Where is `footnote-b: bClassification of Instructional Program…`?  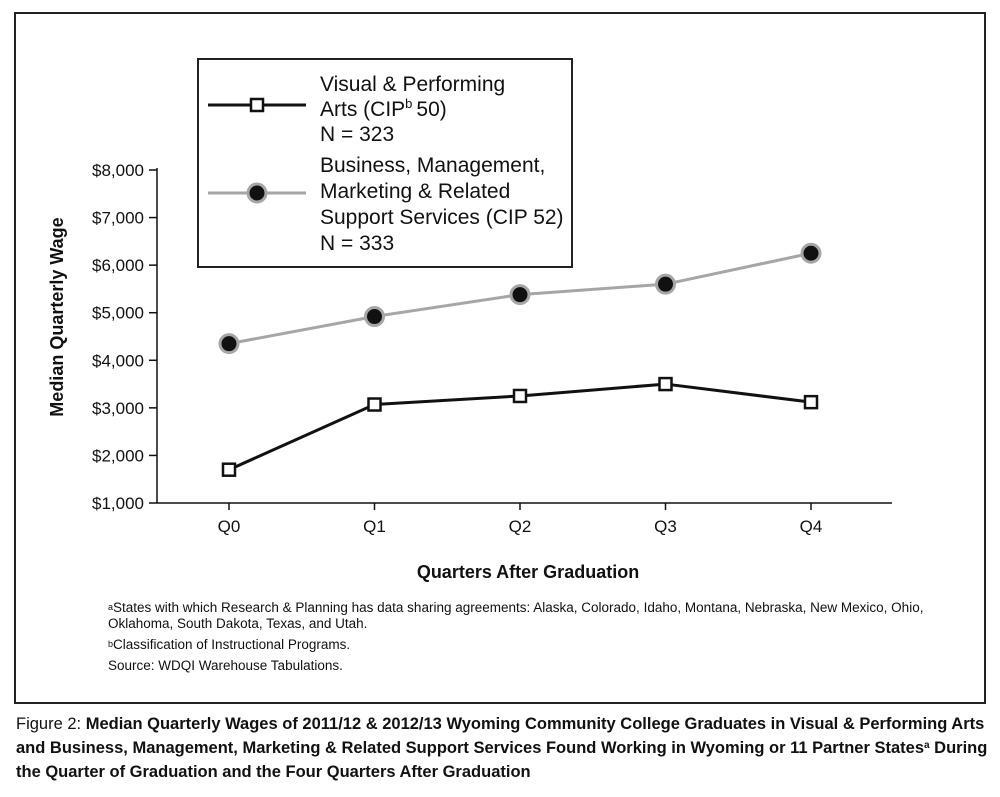
footnote-b: bClassification of Instructional Program… is located at coordinates (538, 645).